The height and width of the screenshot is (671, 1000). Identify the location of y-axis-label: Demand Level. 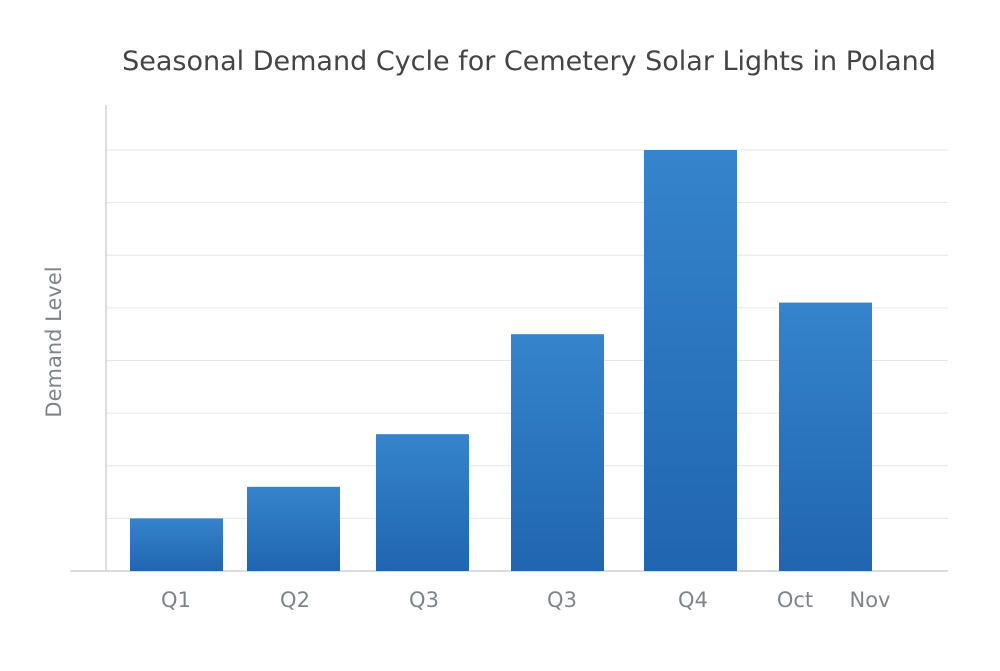
(54, 341).